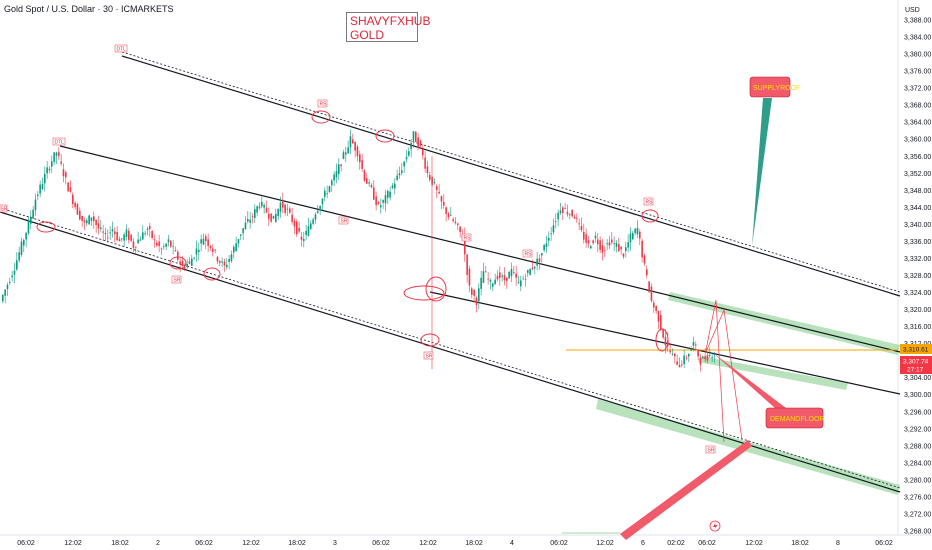 The height and width of the screenshot is (550, 932). I want to click on lightning-icon-glyph, so click(715, 526).